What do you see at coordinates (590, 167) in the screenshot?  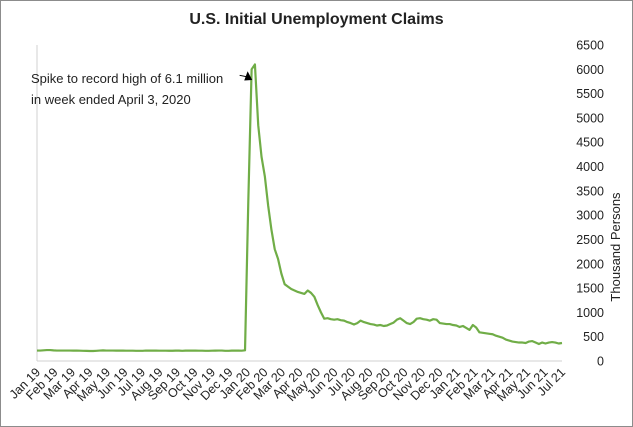 I see `y-tick-label: 4000` at bounding box center [590, 167].